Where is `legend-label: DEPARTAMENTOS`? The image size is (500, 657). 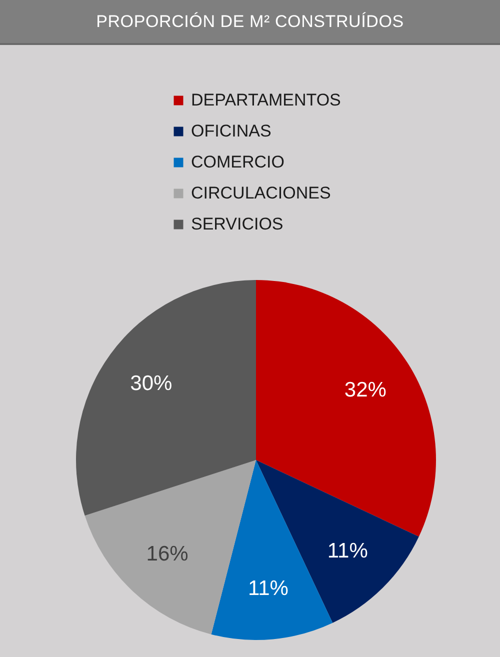 legend-label: DEPARTAMENTOS is located at coordinates (266, 100).